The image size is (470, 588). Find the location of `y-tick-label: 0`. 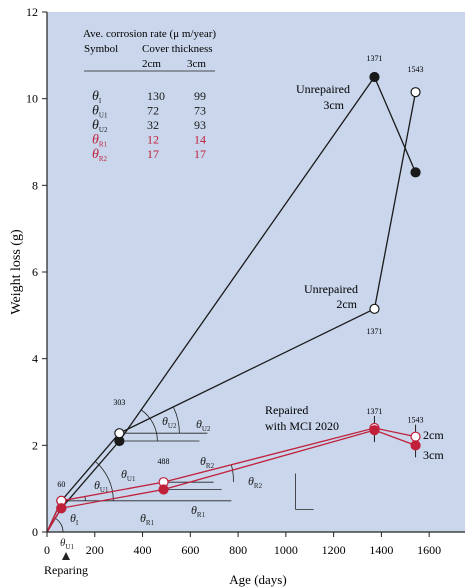

y-tick-label: 0 is located at coordinates (35, 532).